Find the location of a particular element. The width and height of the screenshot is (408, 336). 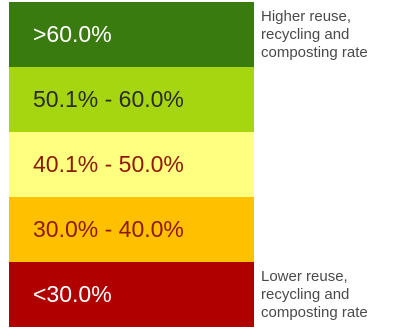

band-below-30: <30.0% is located at coordinates (131, 294).